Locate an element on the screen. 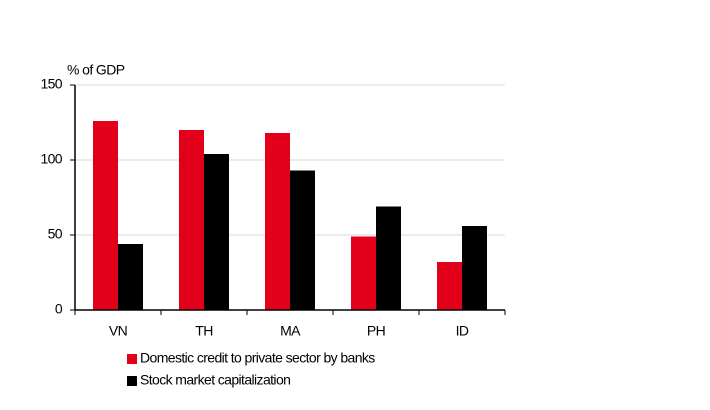 This screenshot has width=710, height=410. y-tick-label: 50 is located at coordinates (55, 234).